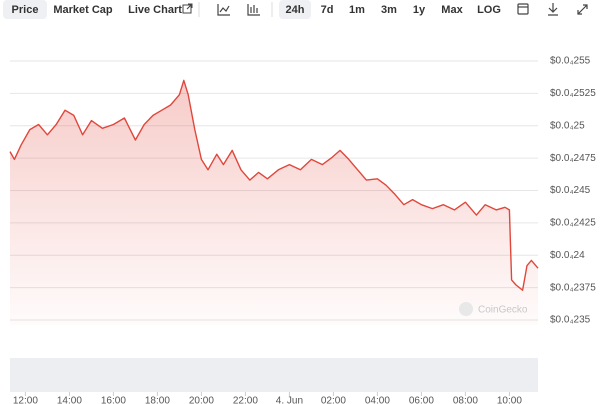  Describe the element at coordinates (333, 400) in the screenshot. I see `x-tick-label: 02:00` at that location.